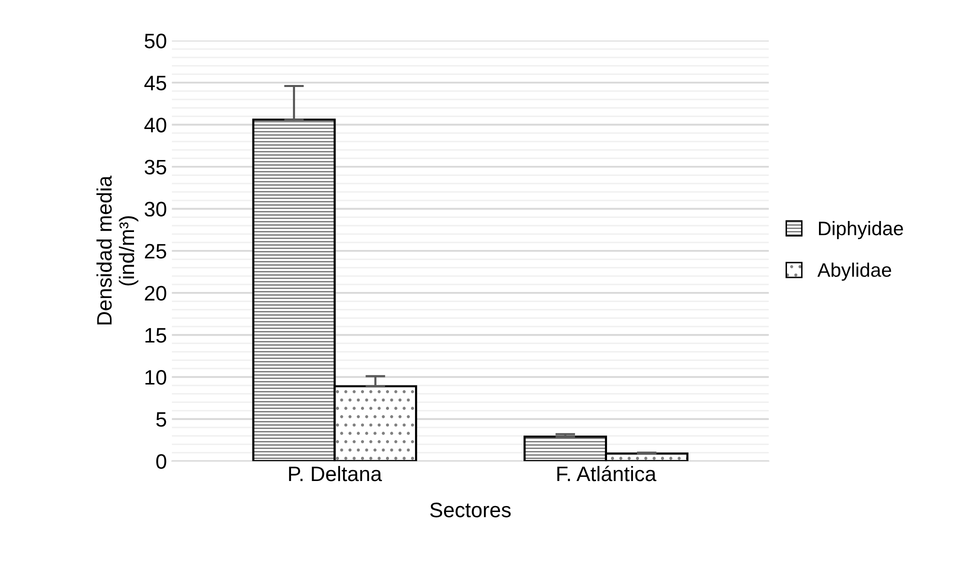 This screenshot has width=955, height=580. Describe the element at coordinates (155, 335) in the screenshot. I see `y-tick-label: 15` at that location.